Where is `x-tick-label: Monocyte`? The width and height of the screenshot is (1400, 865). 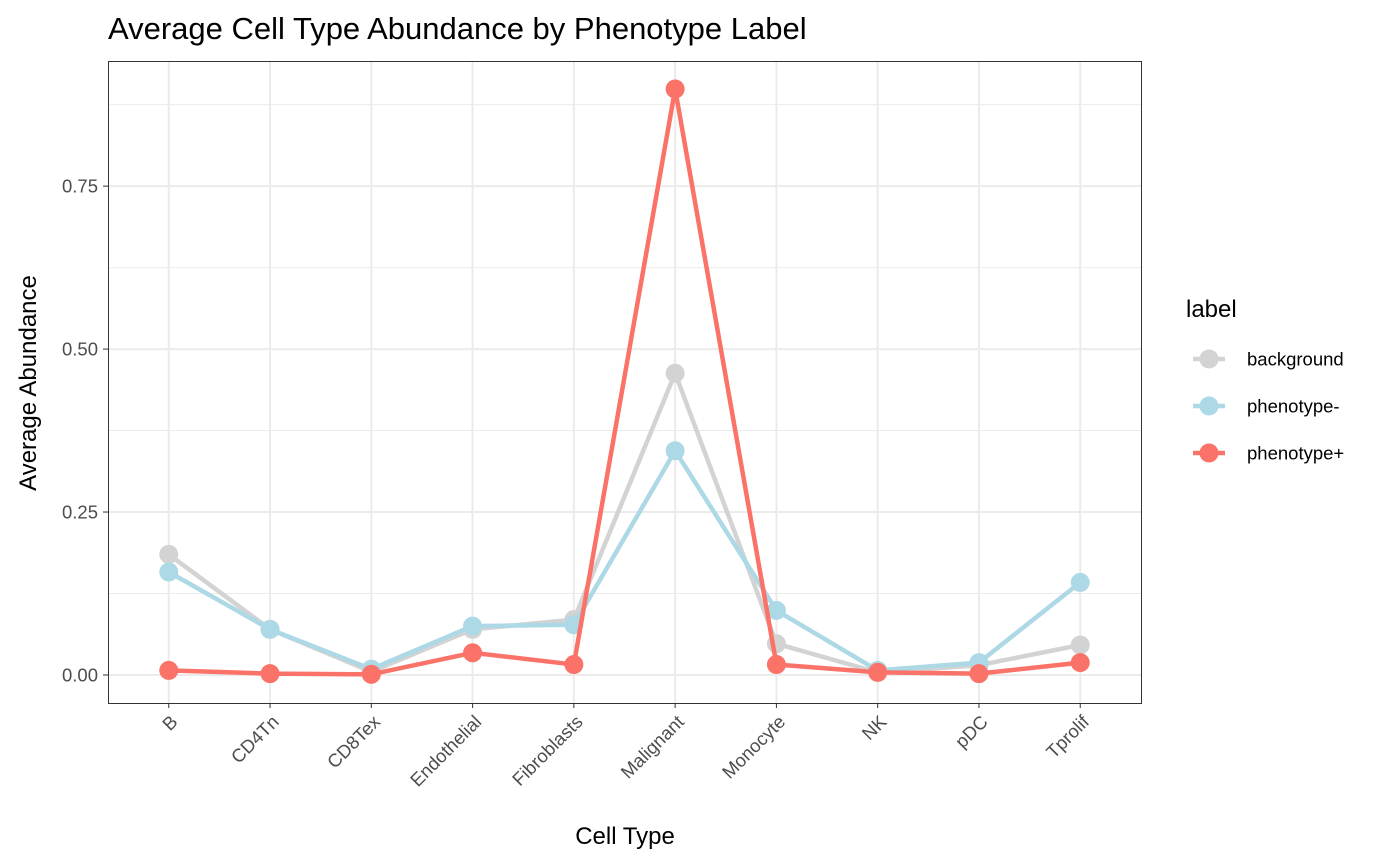
x-tick-label: Monocyte is located at coordinates (754, 747).